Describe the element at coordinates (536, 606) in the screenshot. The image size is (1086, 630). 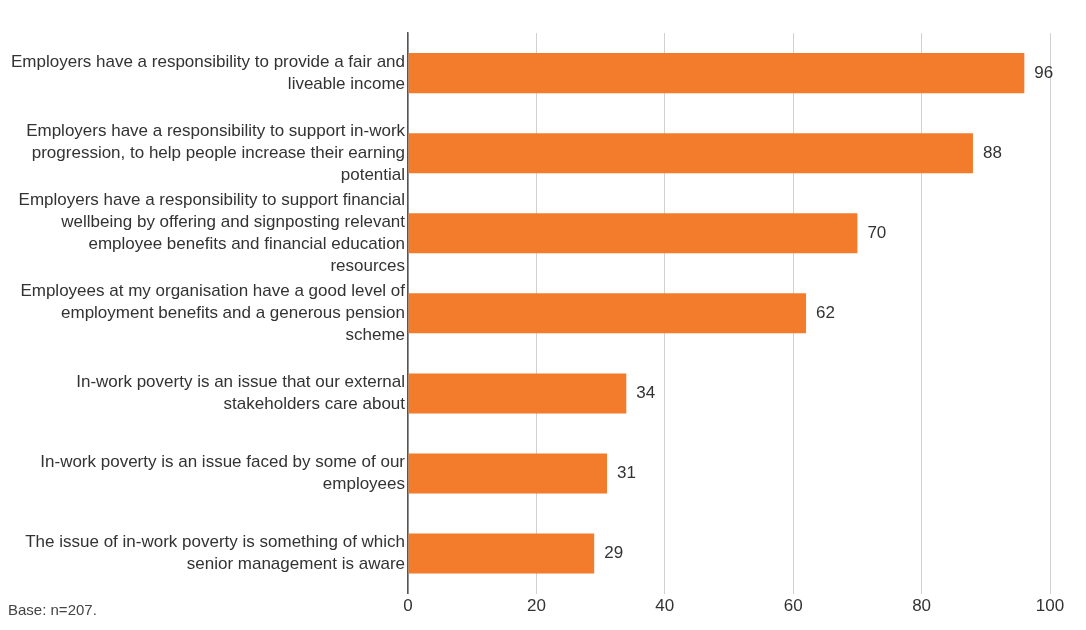
I see `x-tick-label: 20` at that location.